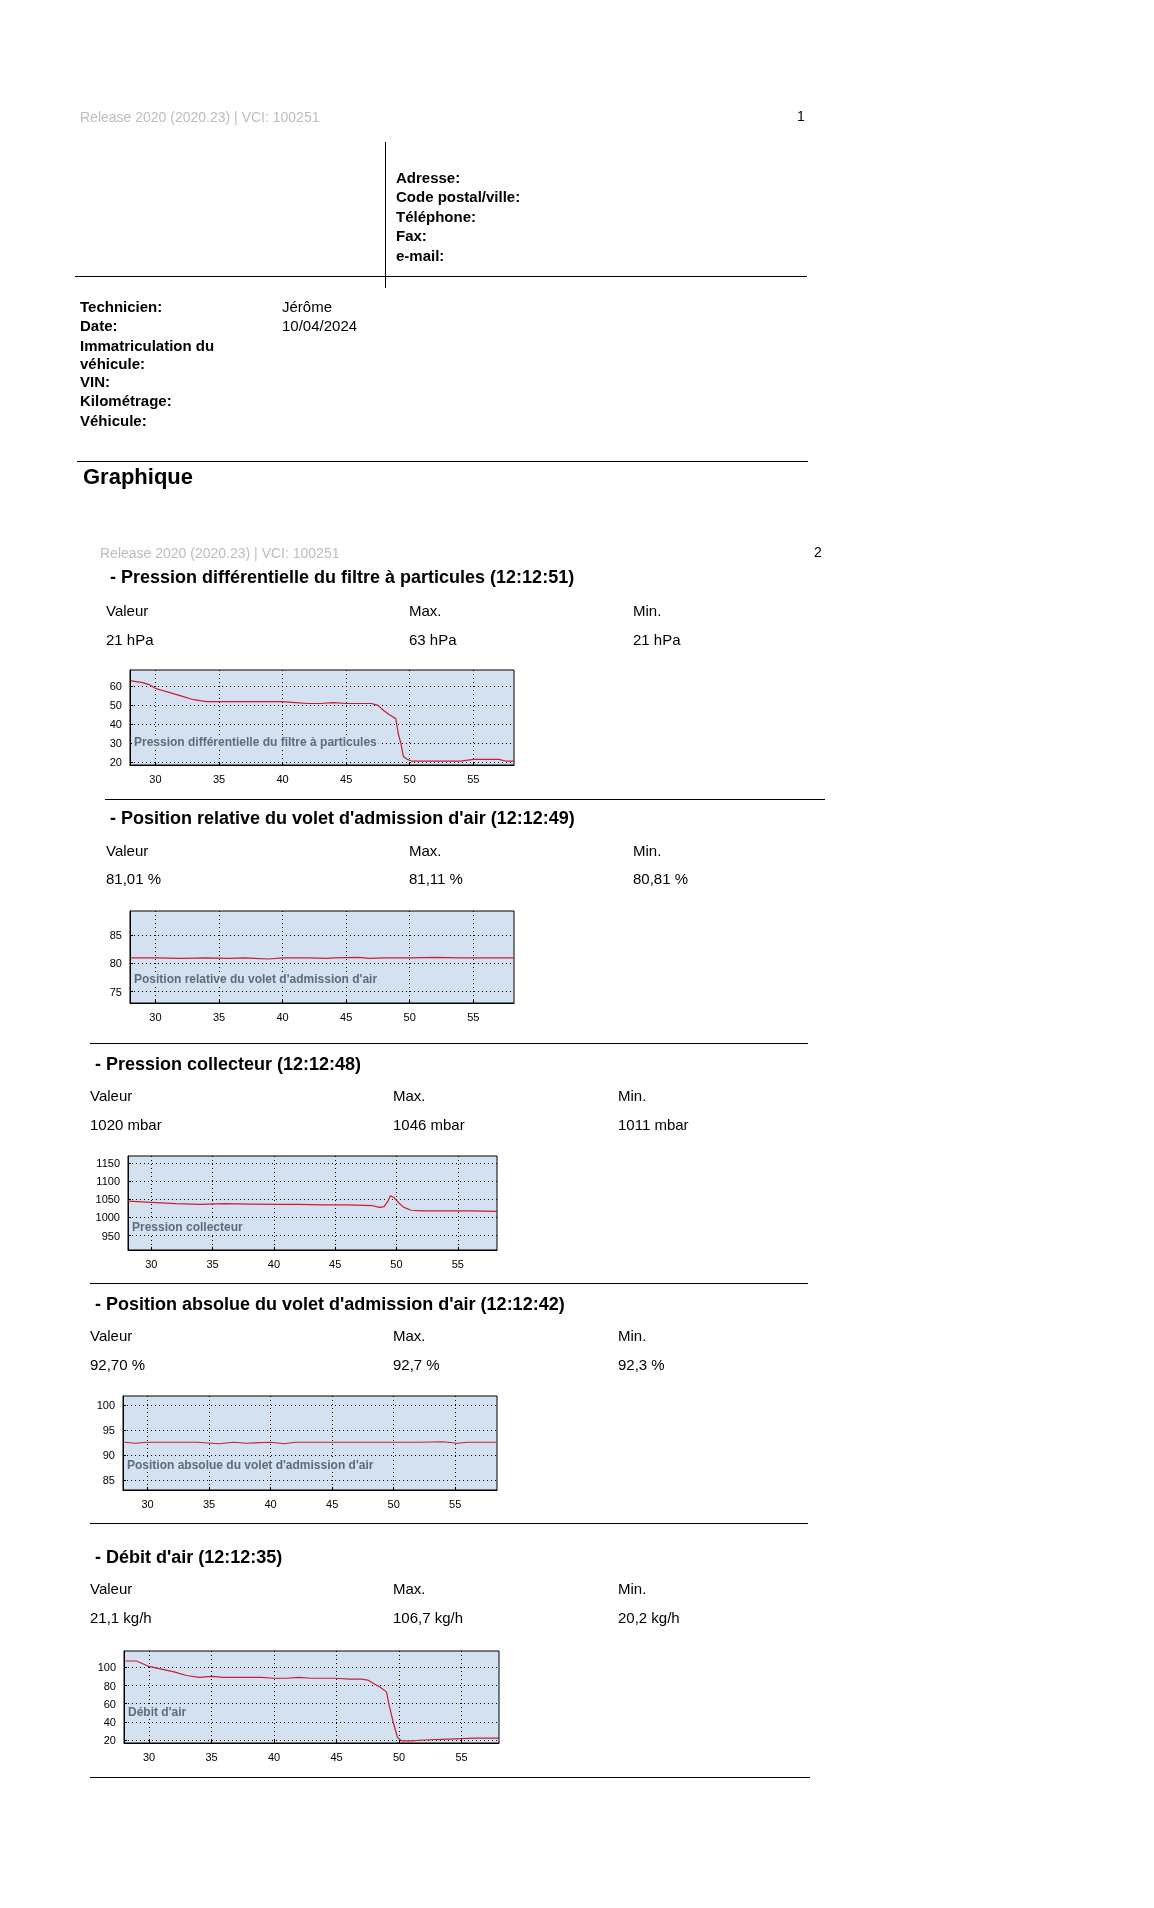 This screenshot has width=1154, height=1908. I want to click on text: Véhicule:, so click(113, 420).